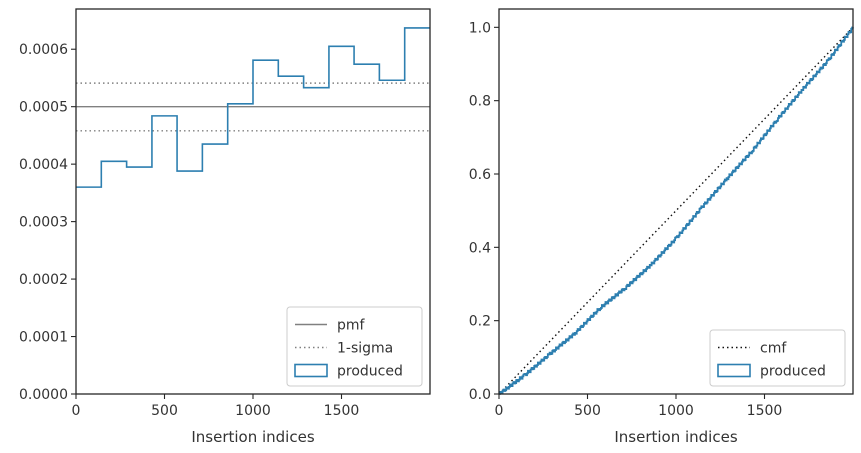  Describe the element at coordinates (587, 411) in the screenshot. I see `cdf-x-tick-label: 500` at that location.